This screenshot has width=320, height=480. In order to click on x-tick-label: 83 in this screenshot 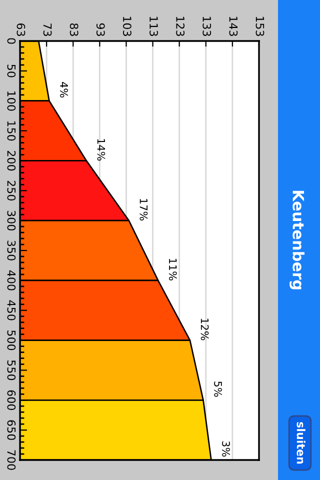, I will do `click(74, 29)`.